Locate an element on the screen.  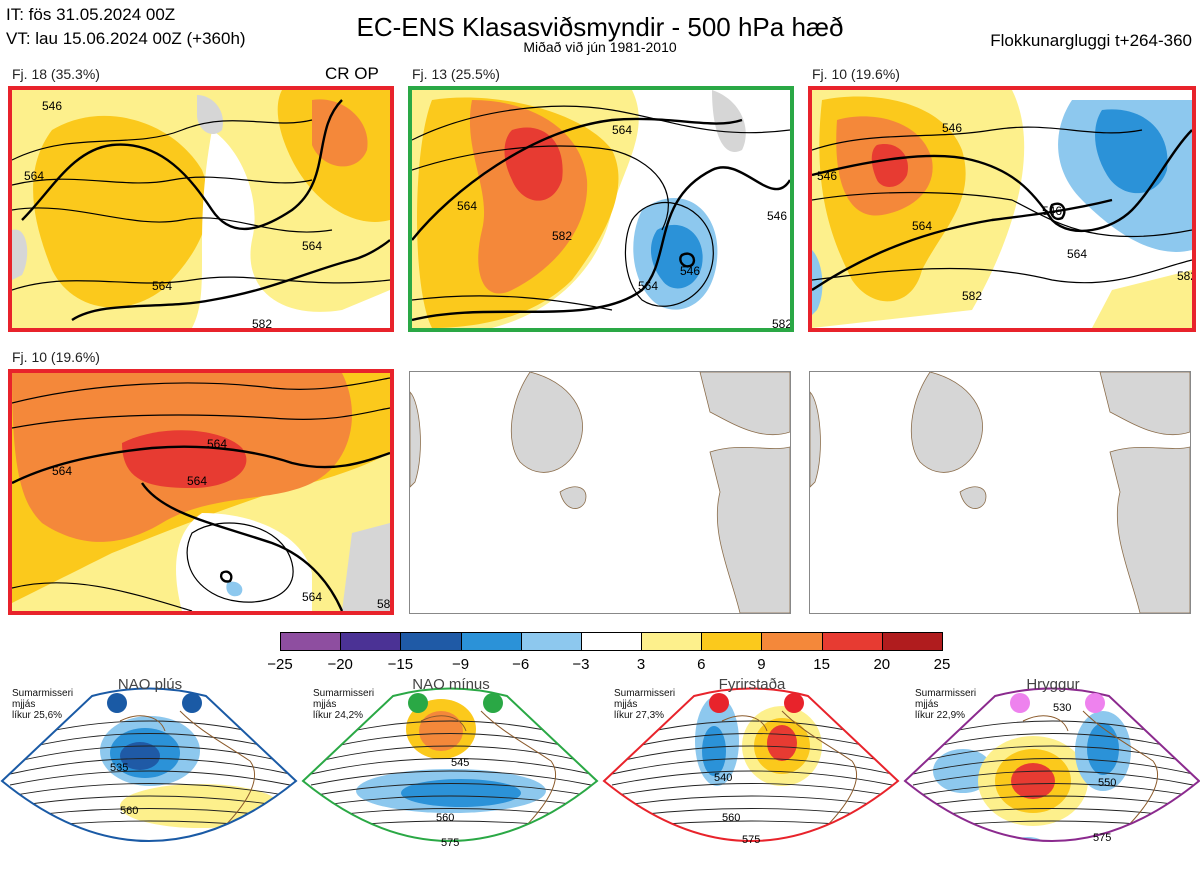
regime-note-line: líkur 24,2% is located at coordinates (338, 715).